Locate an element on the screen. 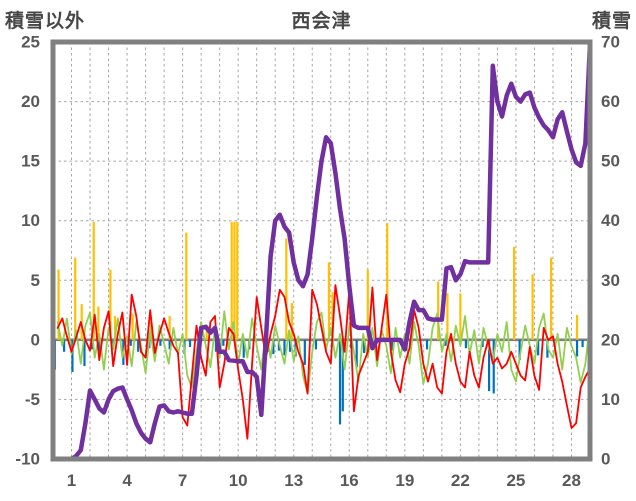 The width and height of the screenshot is (636, 501). x-tick-label: 19 is located at coordinates (404, 480).